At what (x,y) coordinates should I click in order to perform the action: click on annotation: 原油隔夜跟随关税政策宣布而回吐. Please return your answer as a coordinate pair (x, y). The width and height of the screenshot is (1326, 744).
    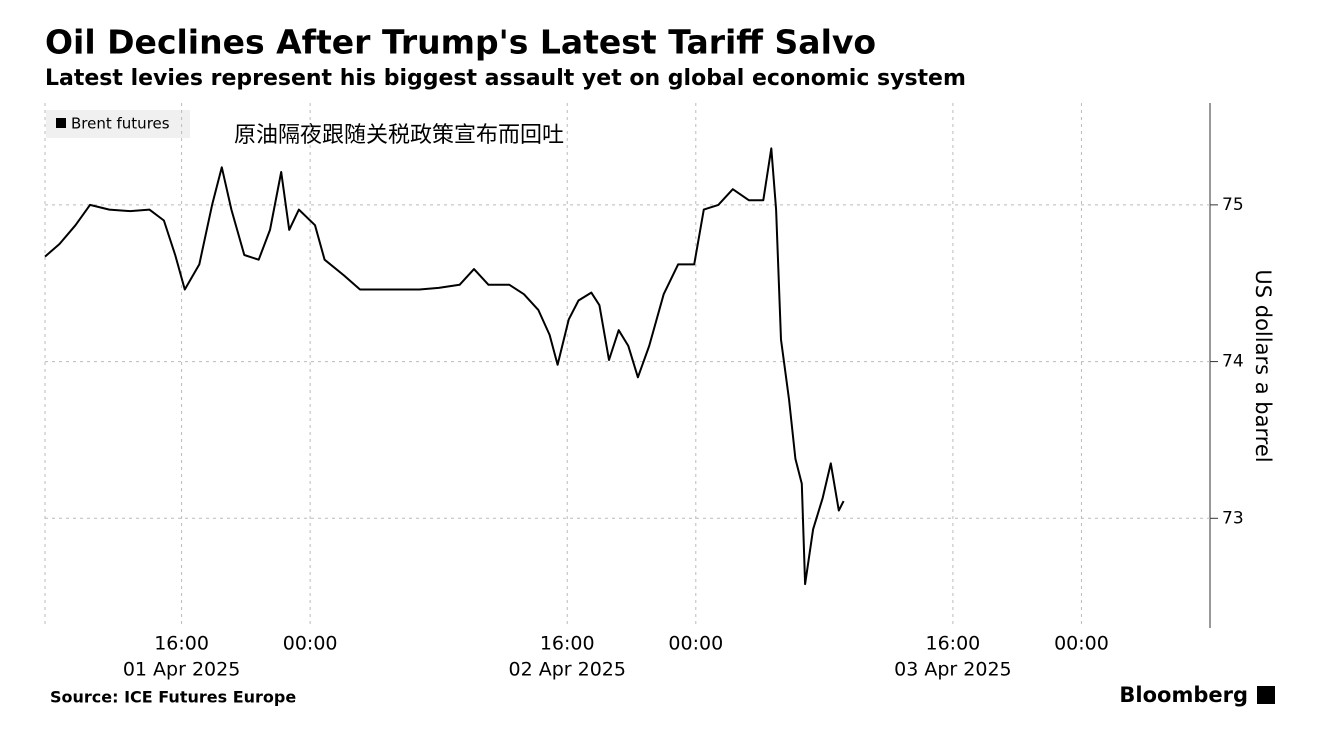
    Looking at the image, I should click on (399, 135).